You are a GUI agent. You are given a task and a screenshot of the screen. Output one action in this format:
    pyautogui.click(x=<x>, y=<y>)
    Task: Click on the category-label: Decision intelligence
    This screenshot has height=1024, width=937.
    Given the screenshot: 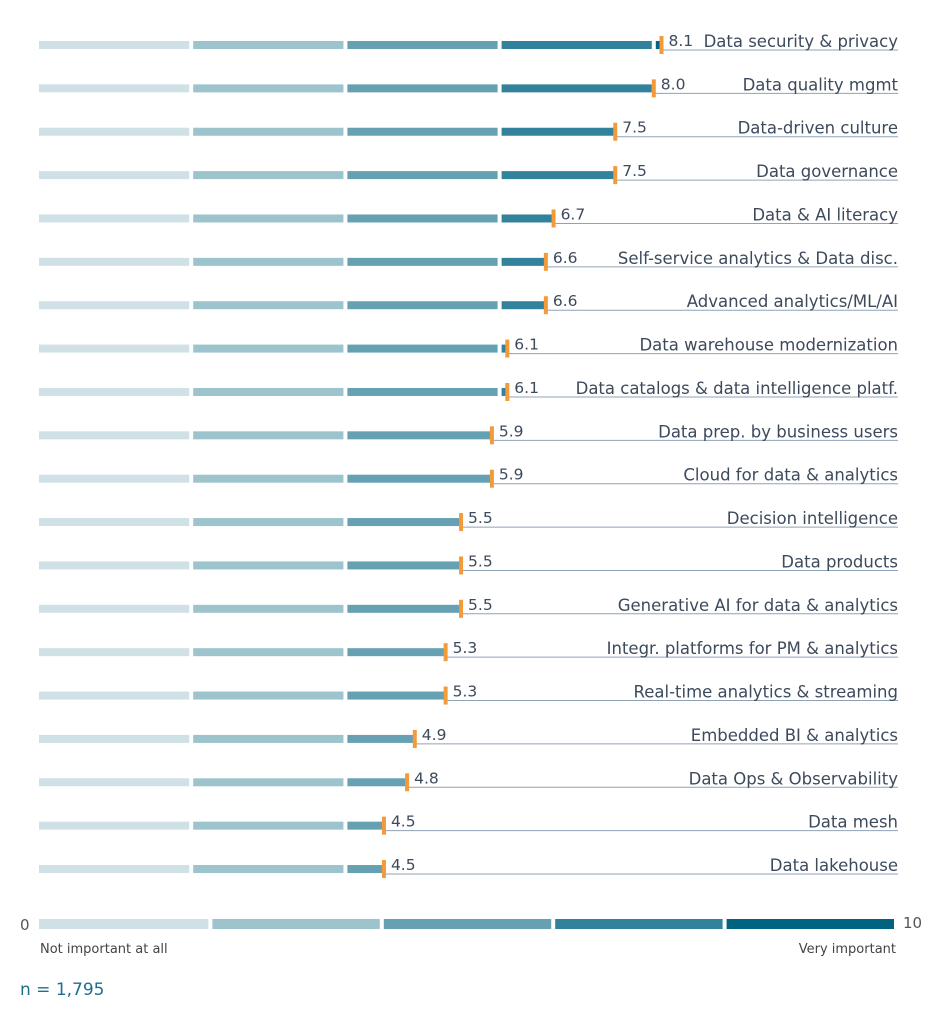 What is the action you would take?
    pyautogui.click(x=812, y=518)
    